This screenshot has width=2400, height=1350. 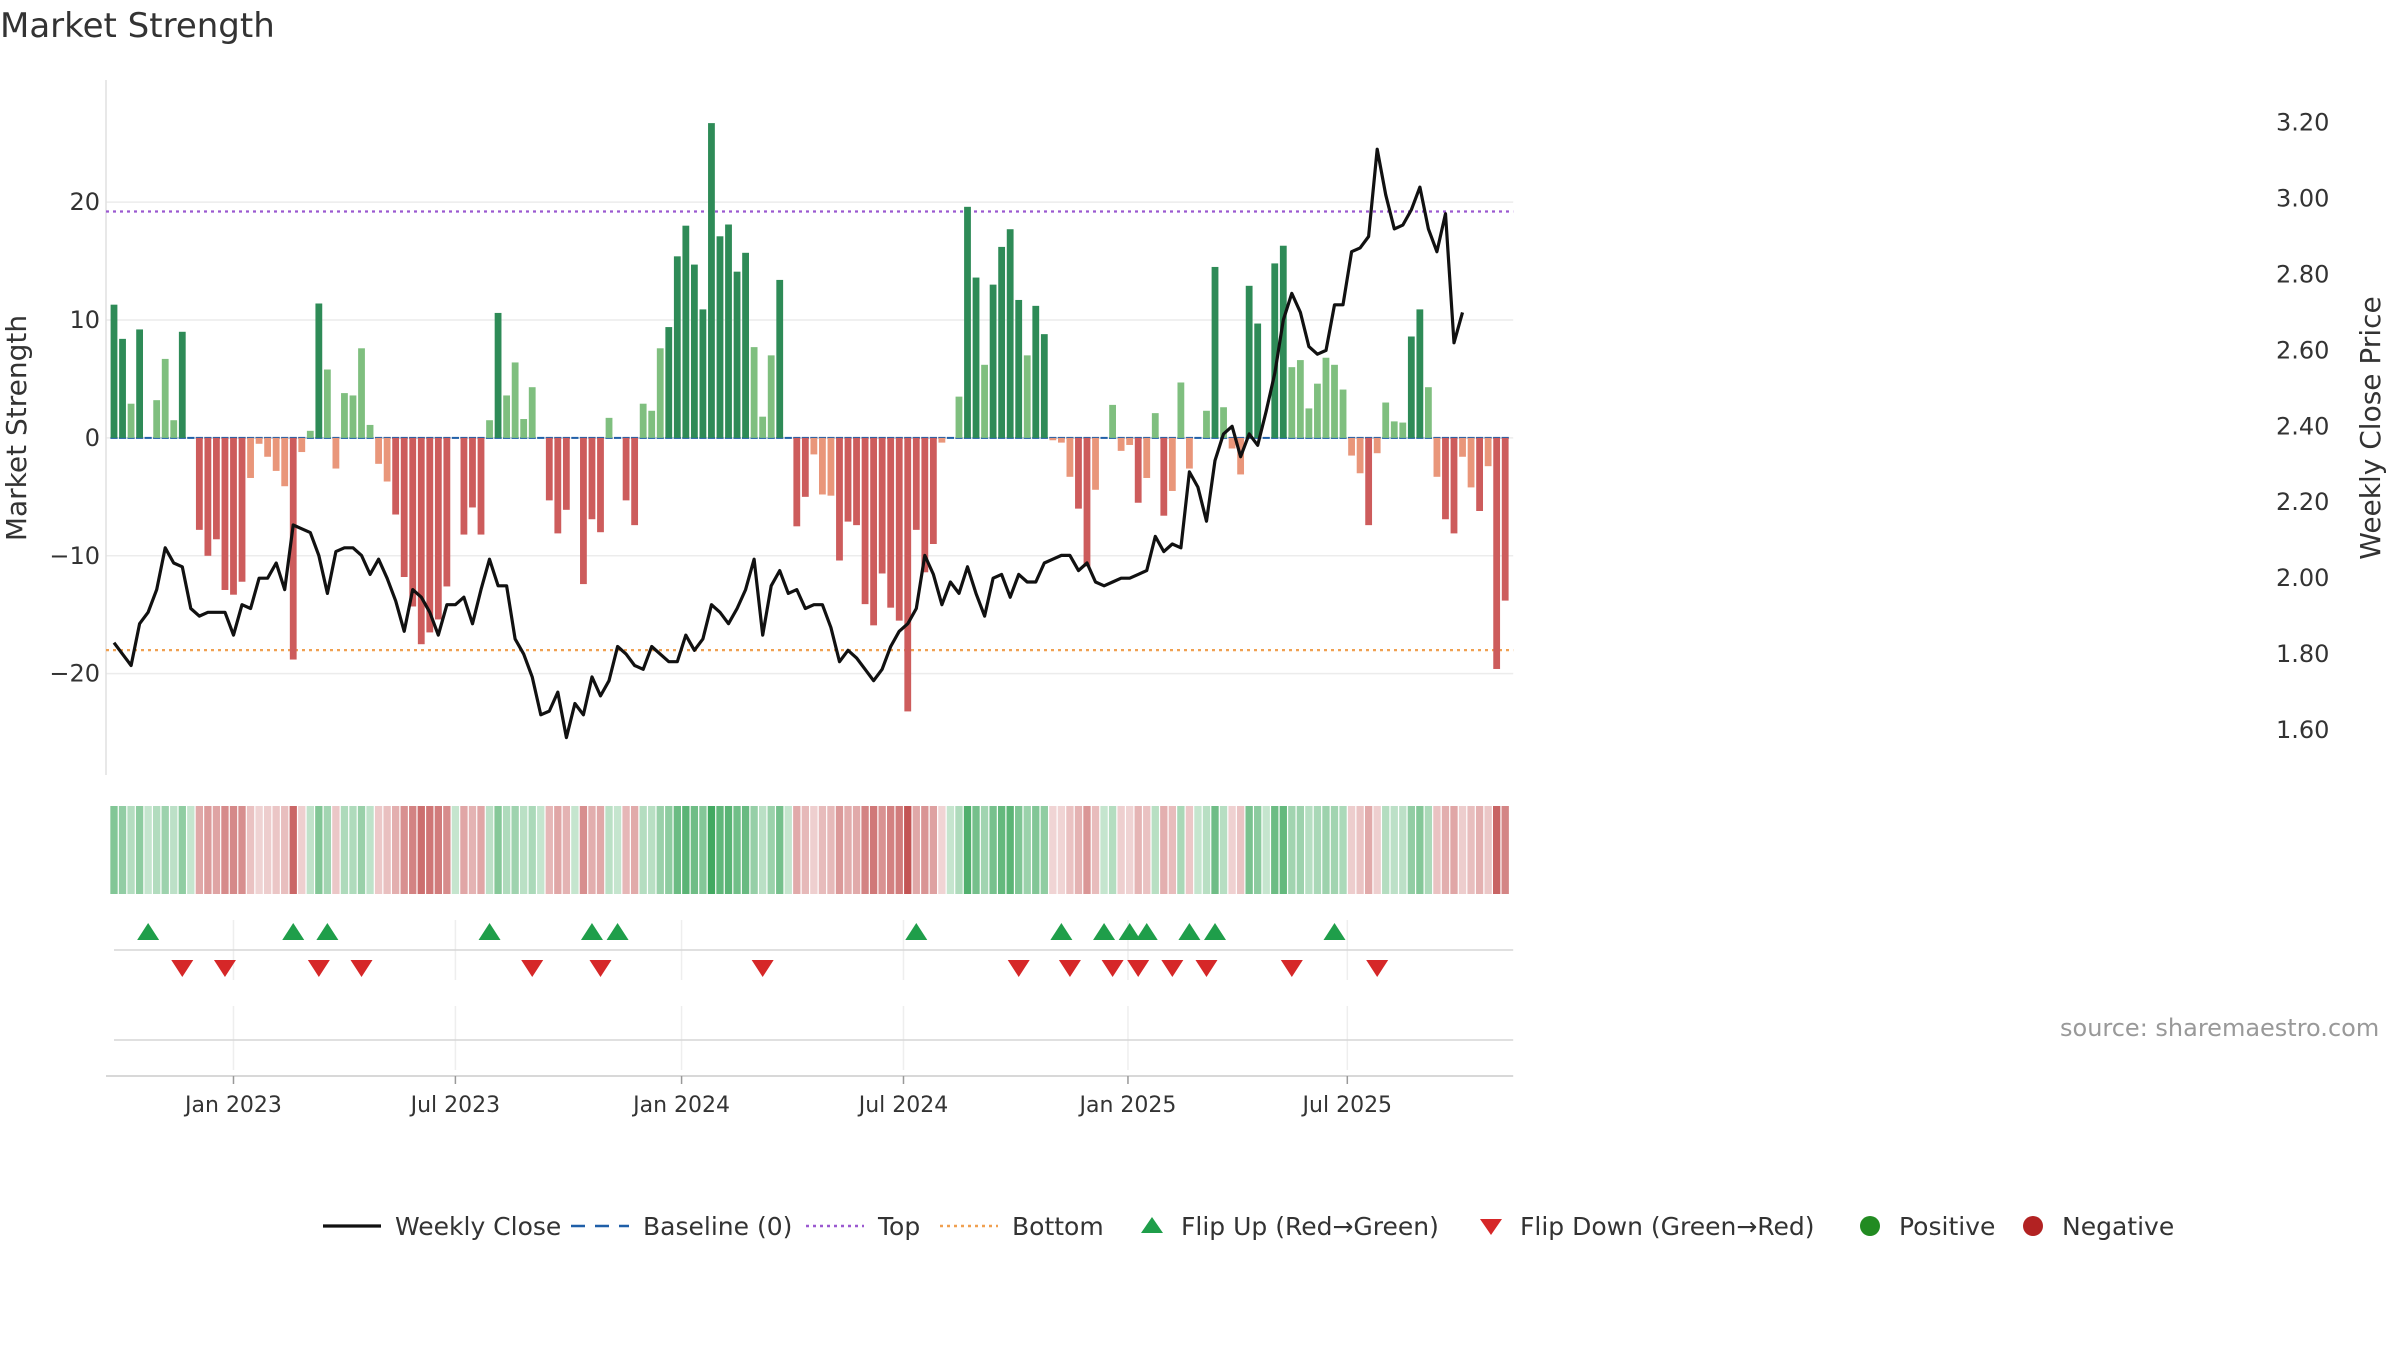 I want to click on flip-up-marker, so click(x=617, y=931).